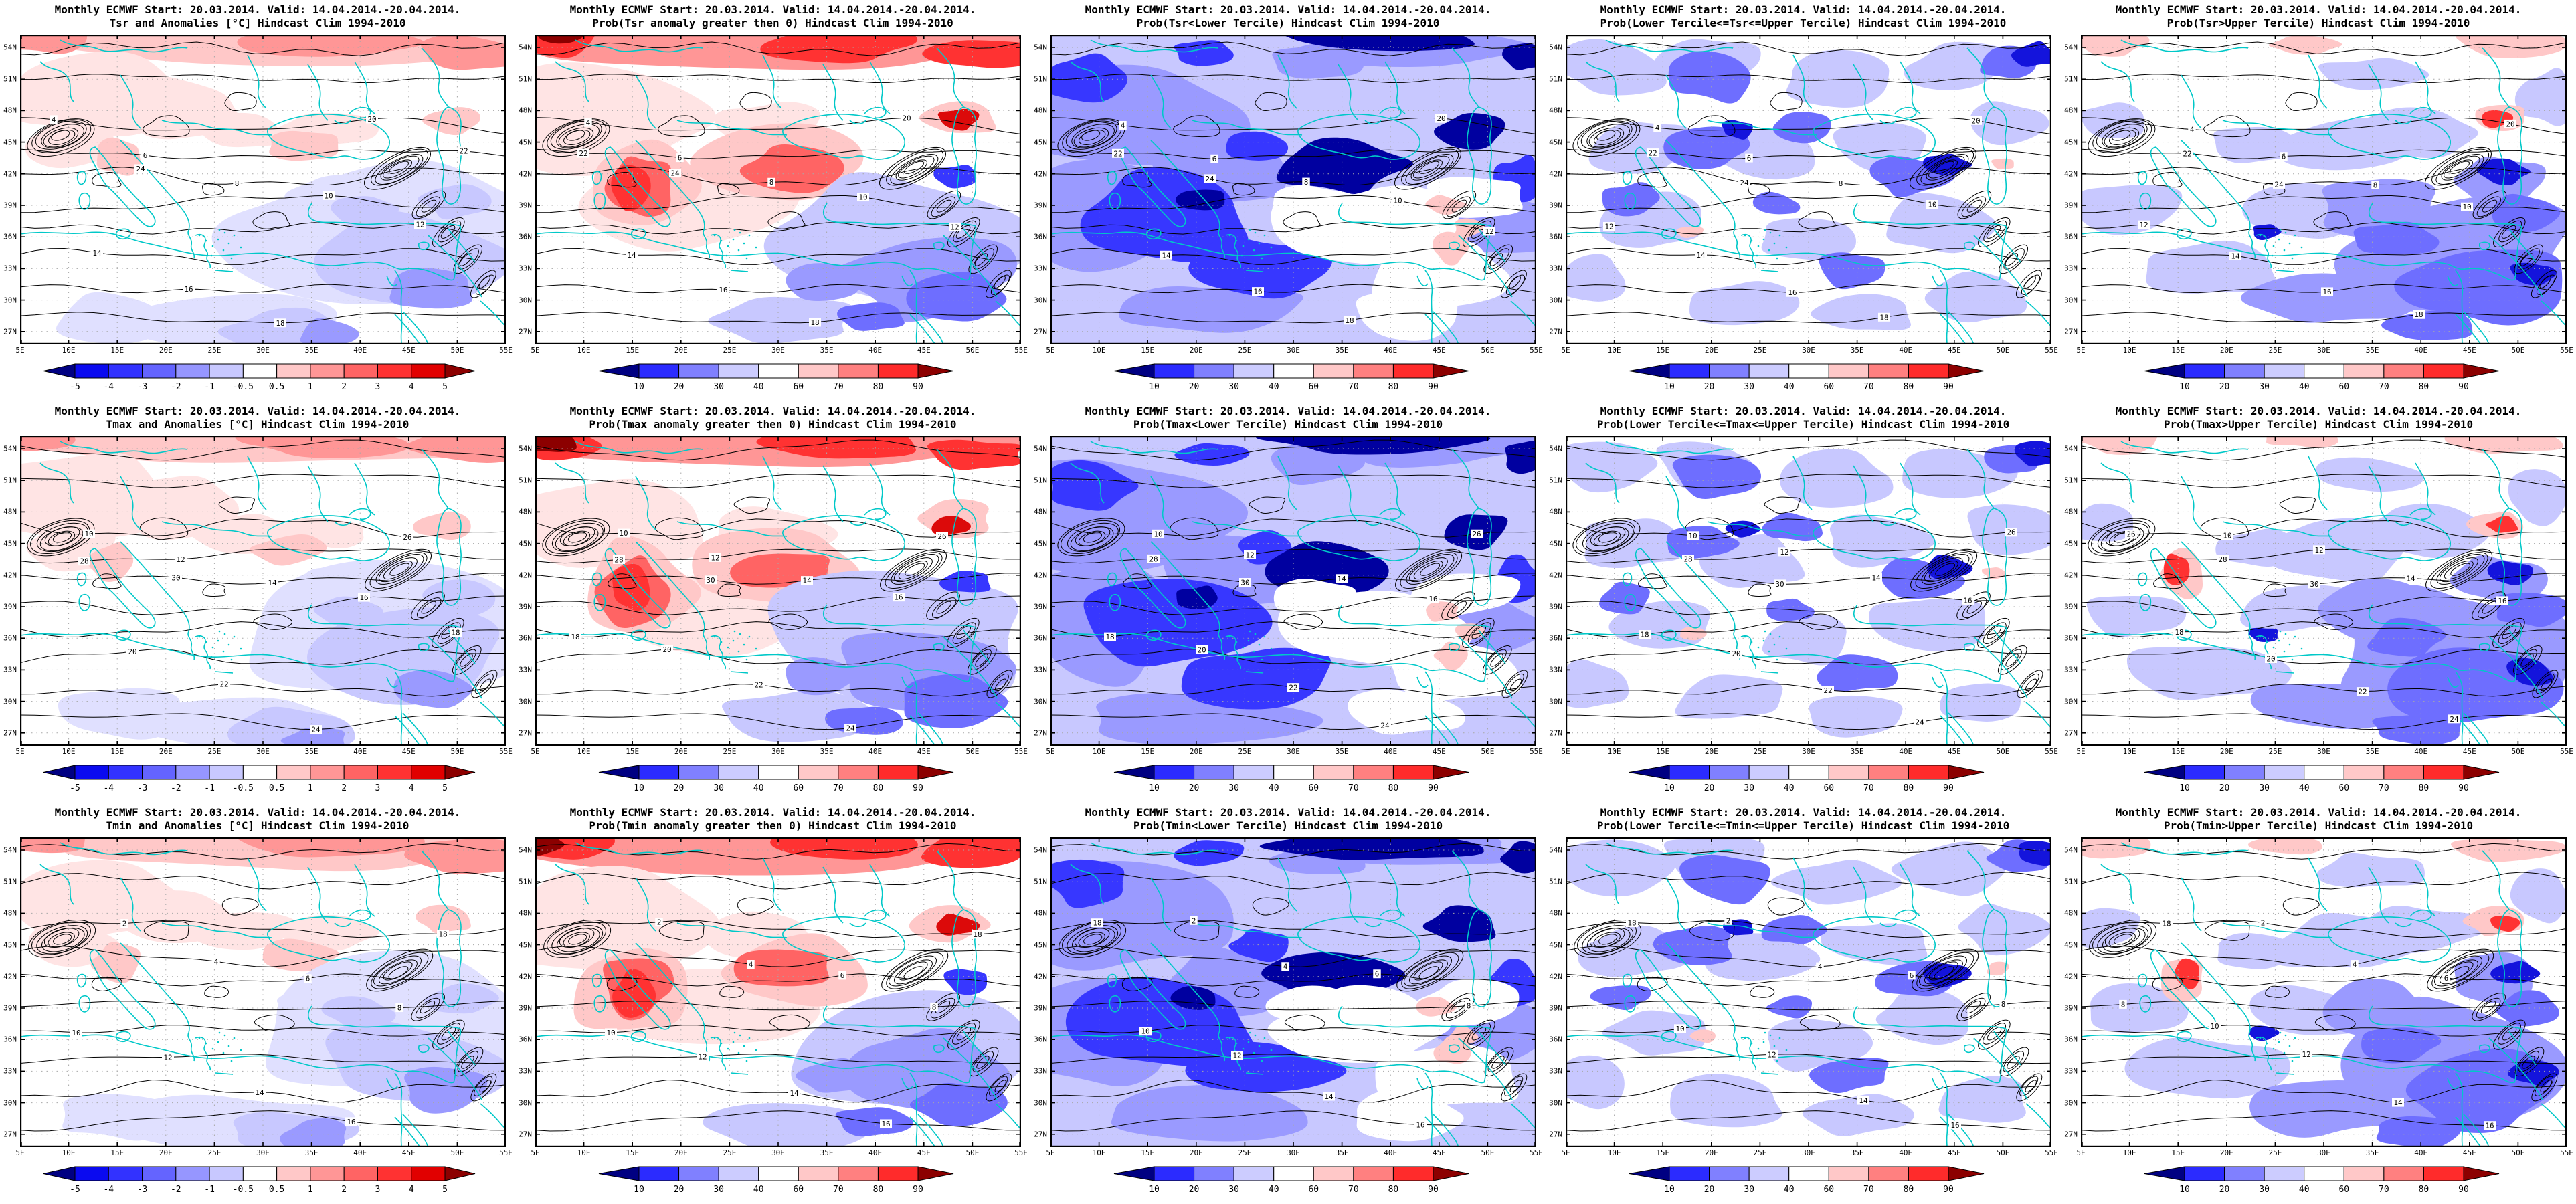 This screenshot has height=1204, width=2576. Describe the element at coordinates (276, 1190) in the screenshot. I see `svg-text: 0.5` at that location.